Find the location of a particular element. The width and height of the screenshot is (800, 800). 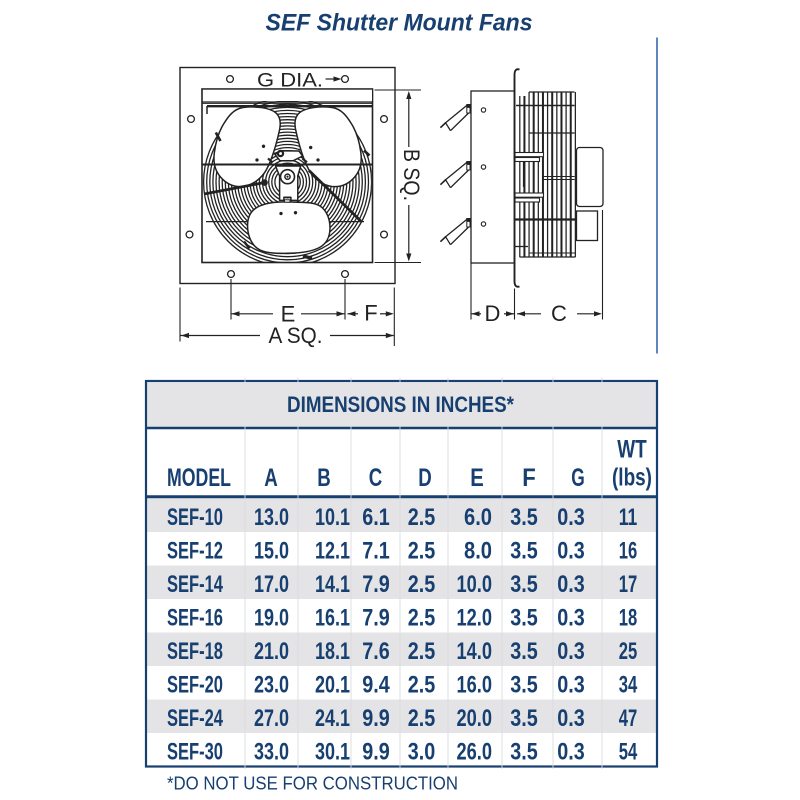

svg-text: 13.0 is located at coordinates (271, 517).